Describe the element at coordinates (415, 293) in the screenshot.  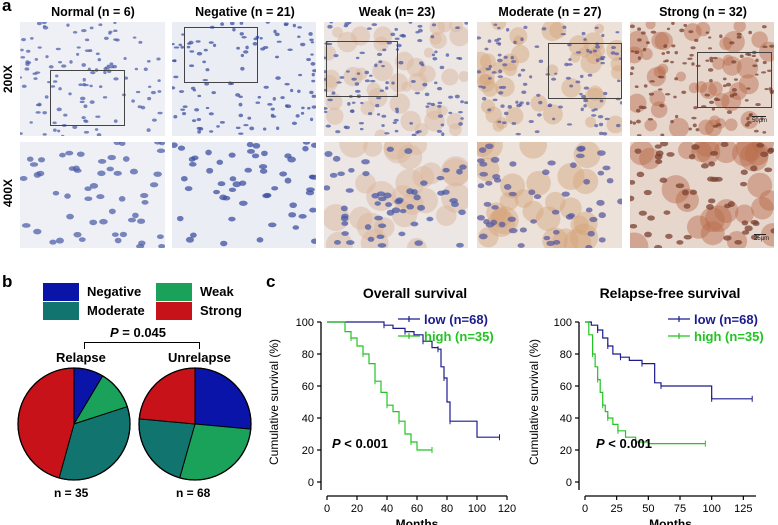
I see `plot-title-overall-survival: Overall survival` at that location.